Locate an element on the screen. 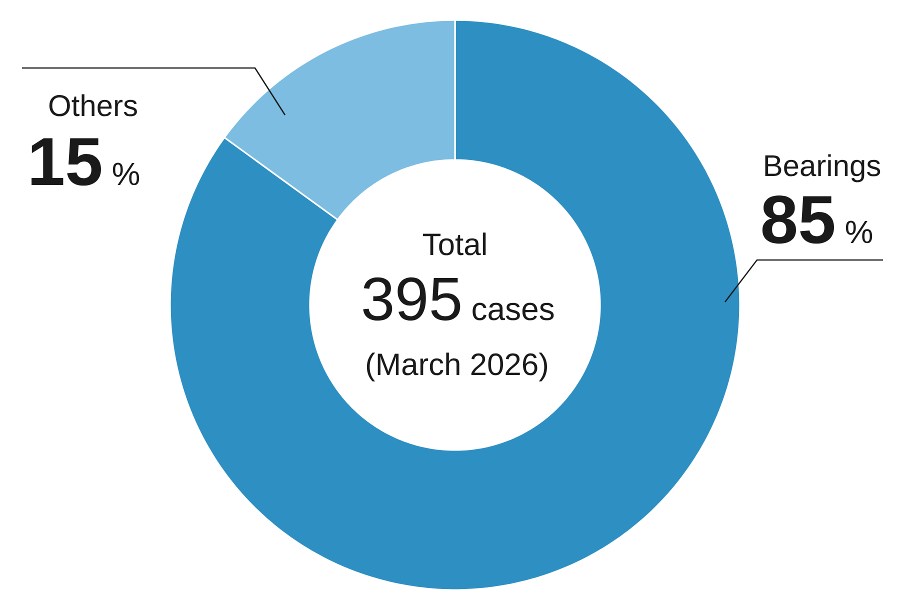 This screenshot has width=900, height=600. slice-label: Others is located at coordinates (93, 105).